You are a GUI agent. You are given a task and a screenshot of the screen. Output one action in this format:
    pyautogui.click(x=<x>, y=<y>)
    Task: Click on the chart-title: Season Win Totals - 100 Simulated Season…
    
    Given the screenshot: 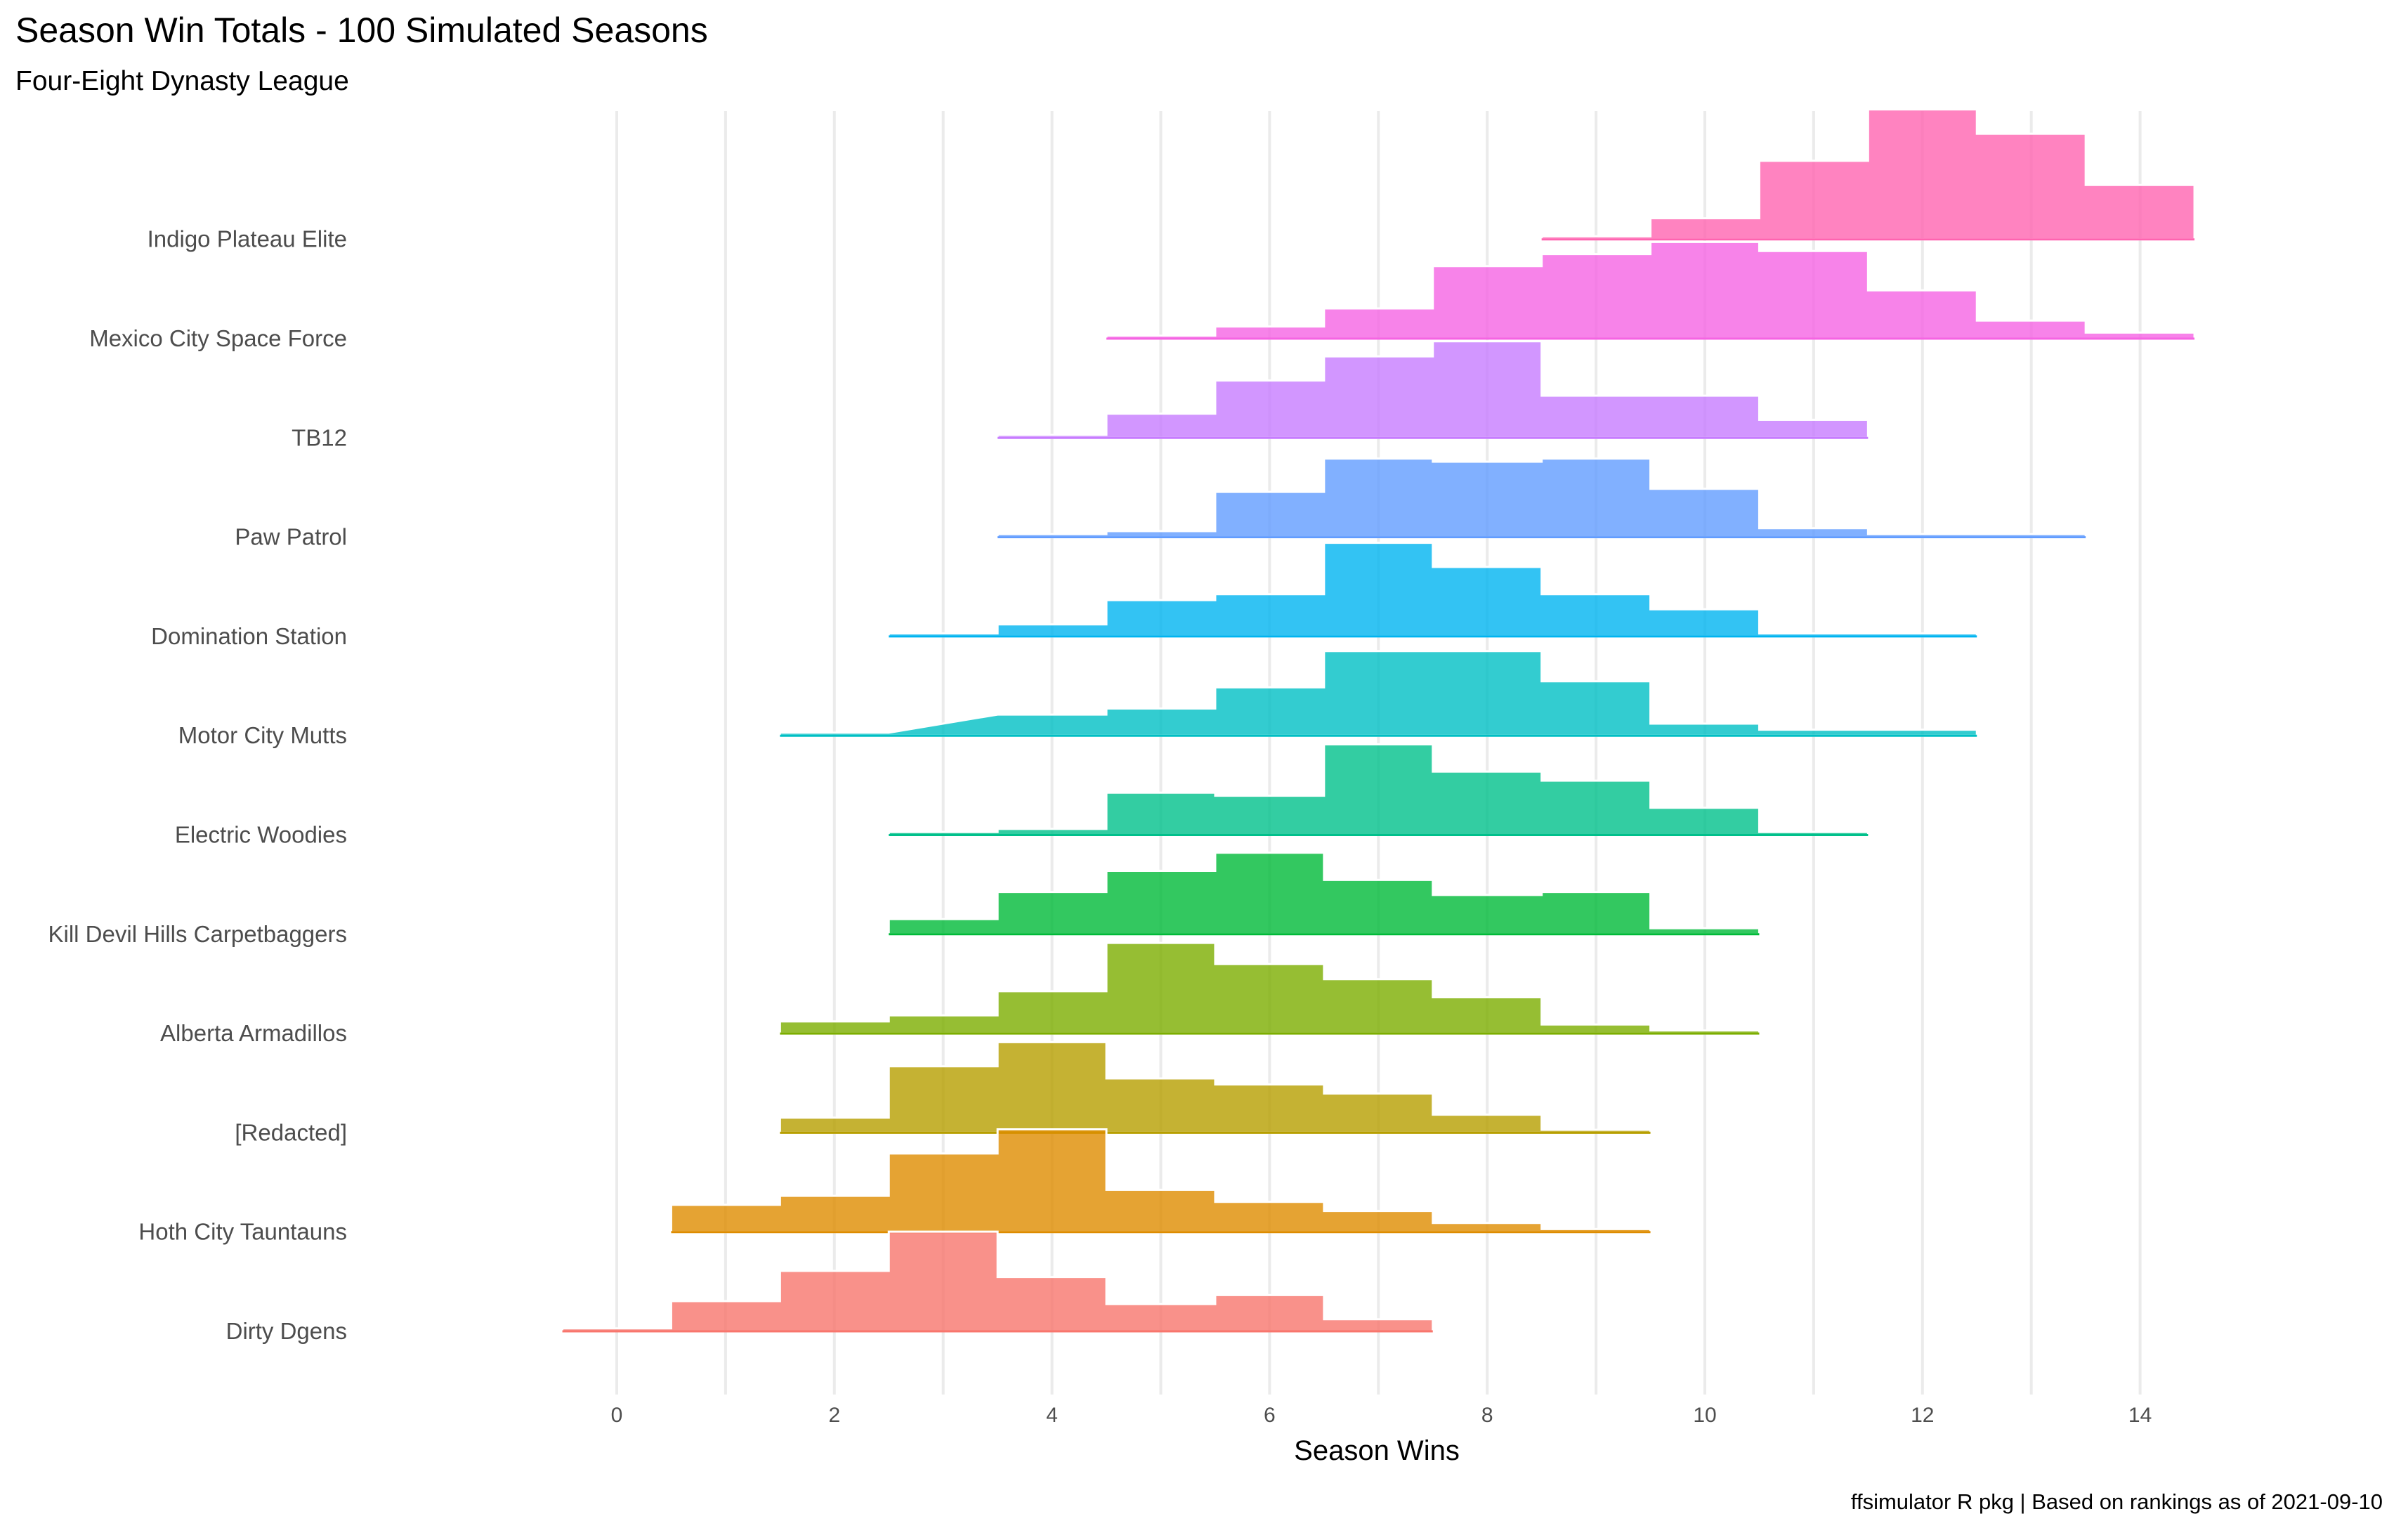 What is the action you would take?
    pyautogui.click(x=362, y=30)
    